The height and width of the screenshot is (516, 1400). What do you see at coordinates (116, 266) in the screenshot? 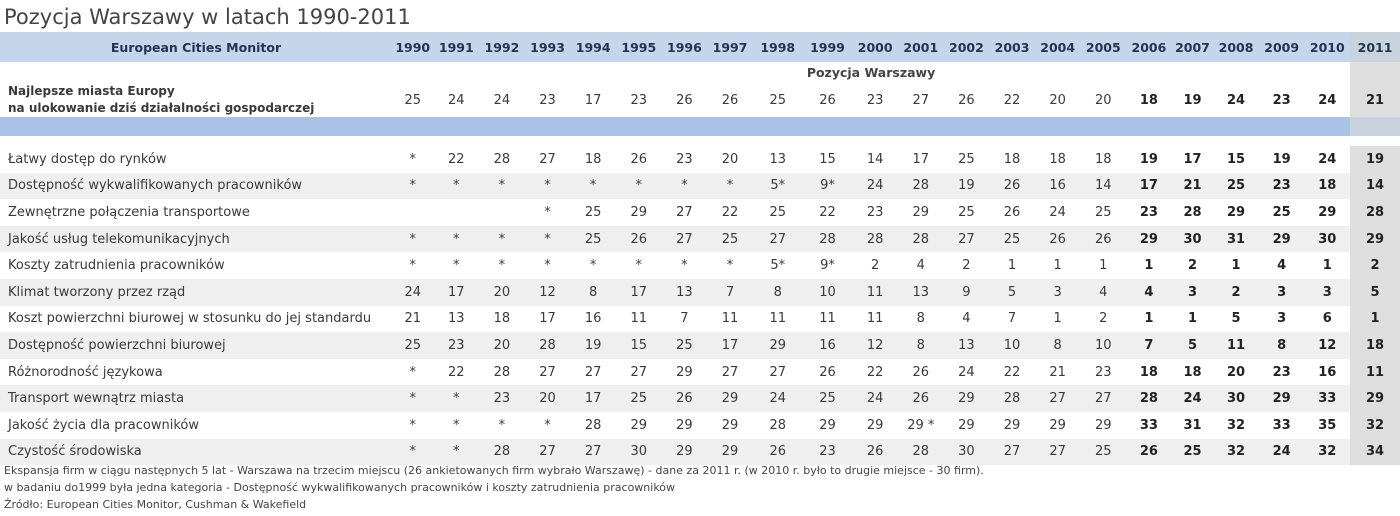
I see `row-label: Koszty zatrudnienia pracowników` at bounding box center [116, 266].